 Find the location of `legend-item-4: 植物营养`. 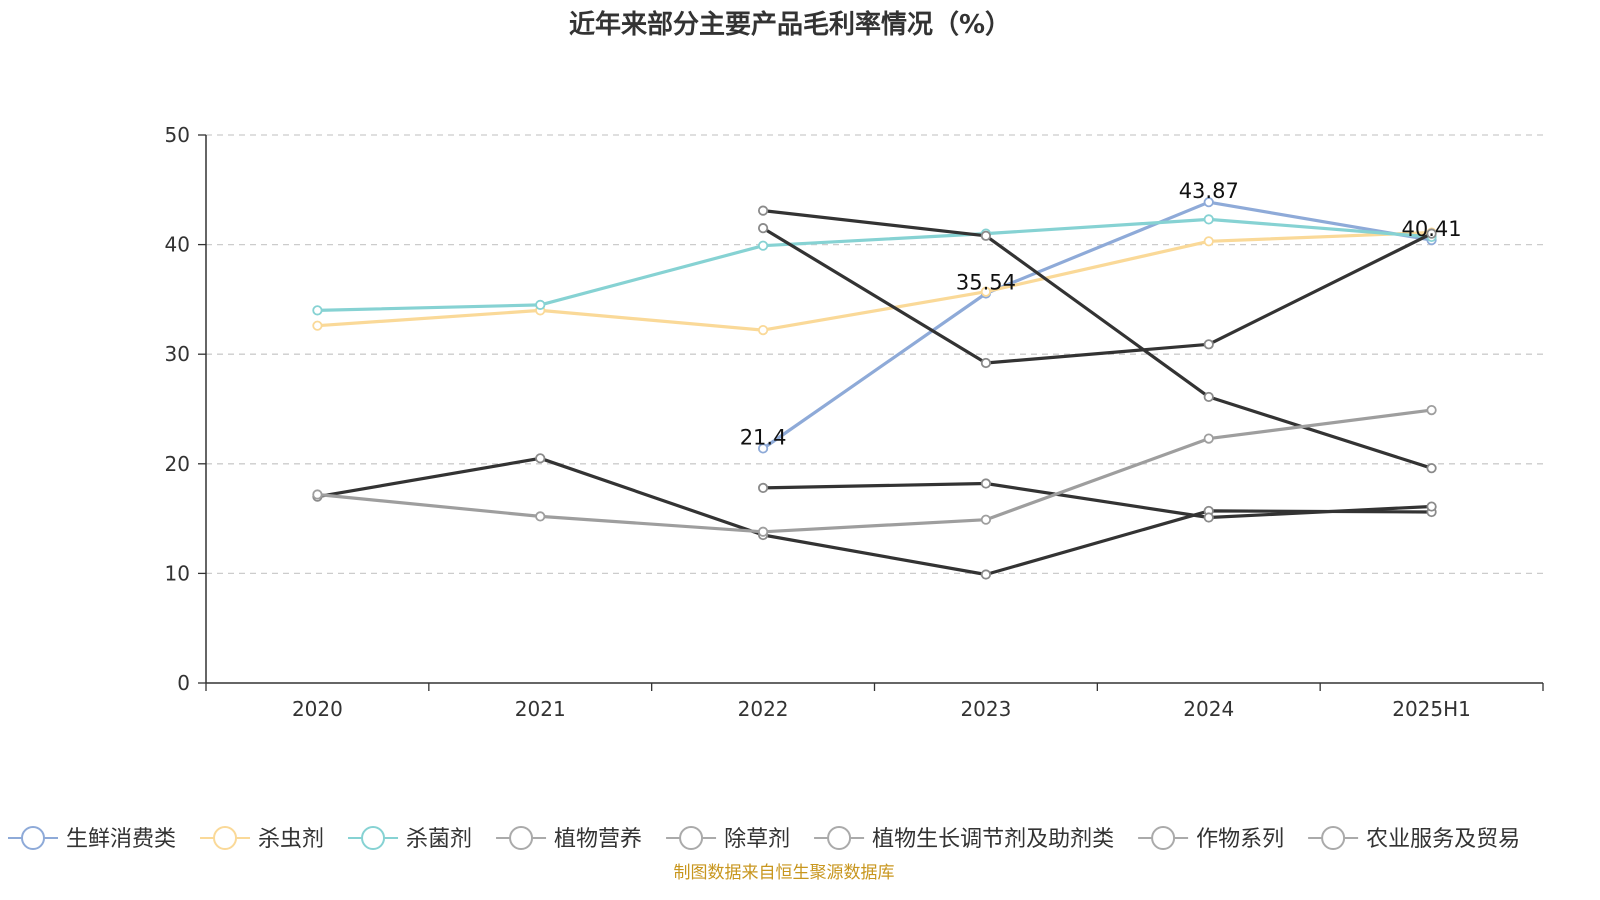

legend-item-4: 植物营养 is located at coordinates (569, 839).